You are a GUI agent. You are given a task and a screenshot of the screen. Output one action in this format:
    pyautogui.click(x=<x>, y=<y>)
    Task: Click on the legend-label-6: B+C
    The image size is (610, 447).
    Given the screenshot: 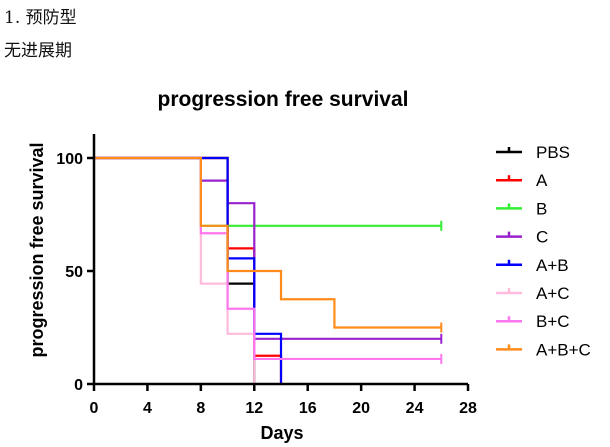 What is the action you would take?
    pyautogui.click(x=553, y=321)
    